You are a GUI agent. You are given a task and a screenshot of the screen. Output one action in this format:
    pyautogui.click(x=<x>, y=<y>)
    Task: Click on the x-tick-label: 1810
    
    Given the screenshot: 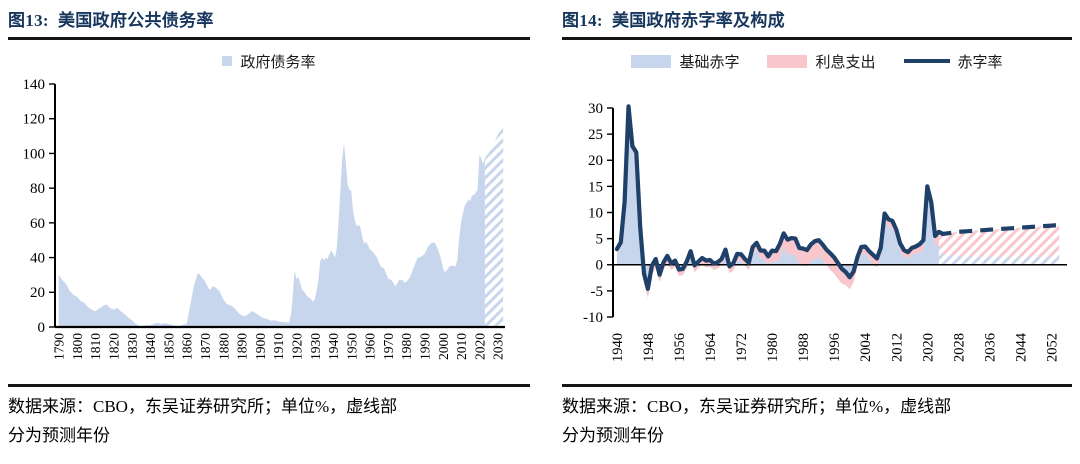 What is the action you would take?
    pyautogui.click(x=95, y=346)
    